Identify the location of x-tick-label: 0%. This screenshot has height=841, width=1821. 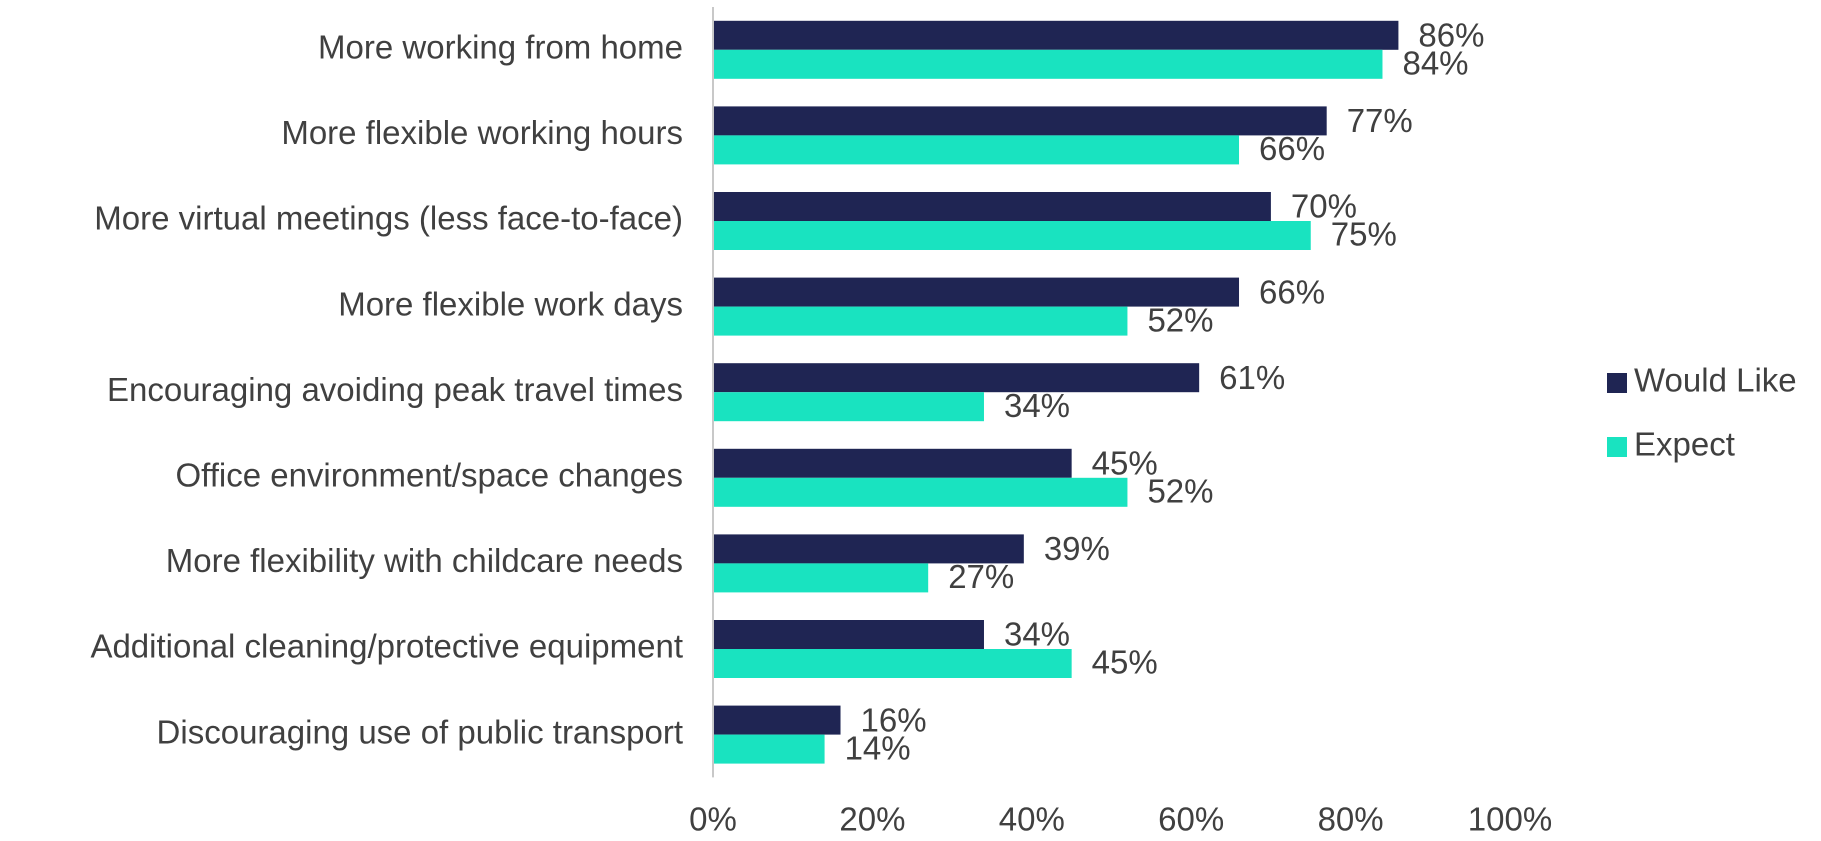
(713, 819).